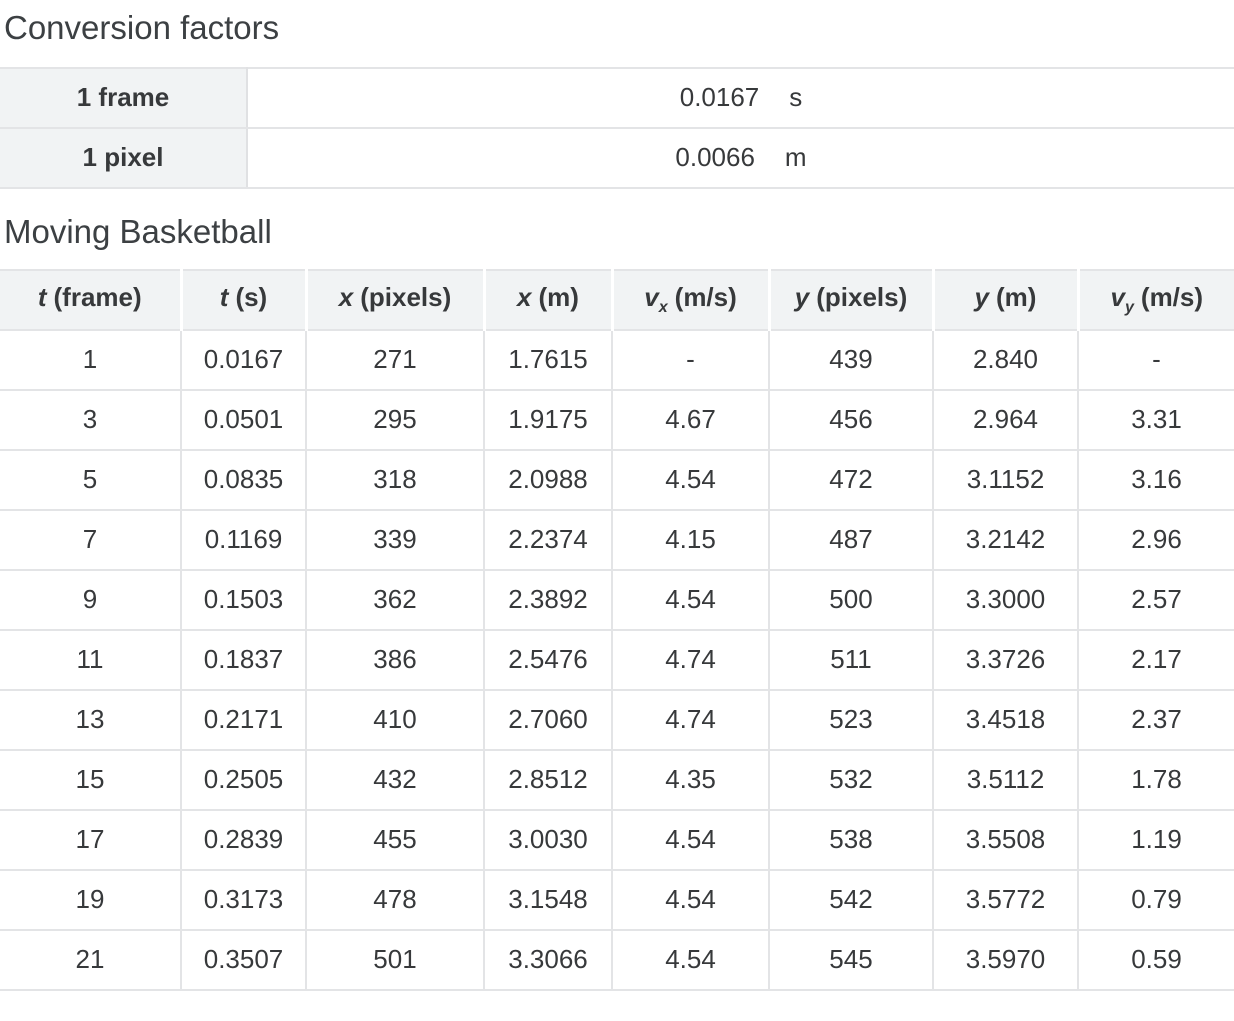 The height and width of the screenshot is (1021, 1234). Describe the element at coordinates (850, 660) in the screenshot. I see `table-cell: 511` at that location.